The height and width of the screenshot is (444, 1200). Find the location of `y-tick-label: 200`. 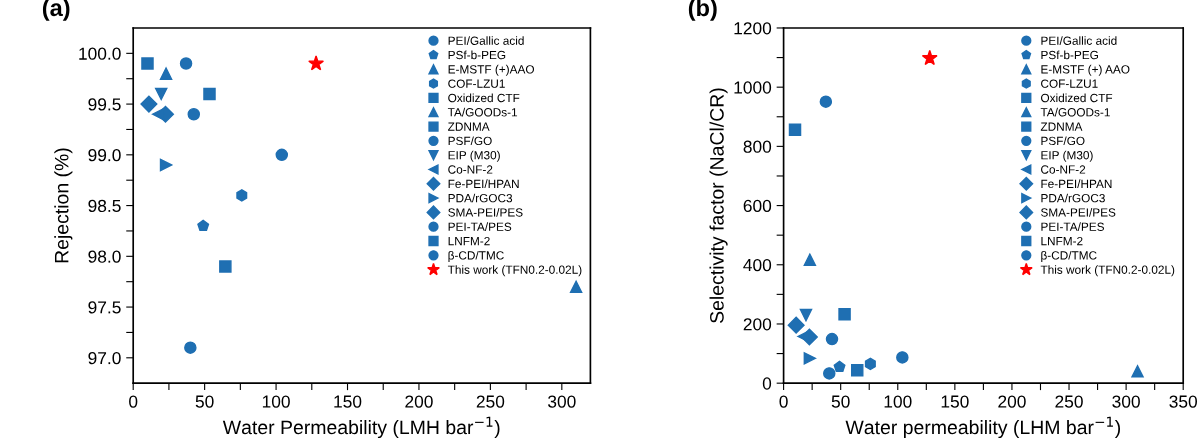

y-tick-label: 200 is located at coordinates (757, 324).